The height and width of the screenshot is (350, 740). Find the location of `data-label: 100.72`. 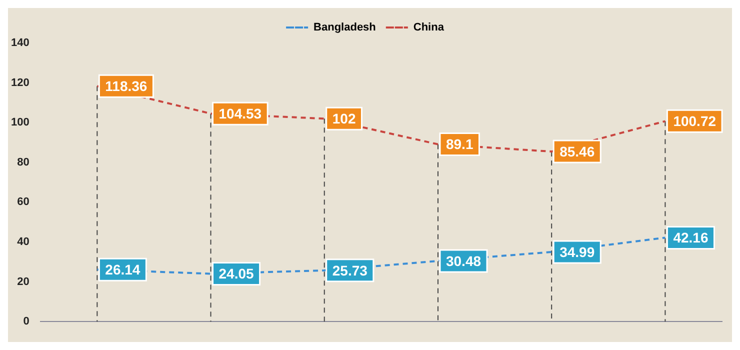

data-label: 100.72 is located at coordinates (694, 121).